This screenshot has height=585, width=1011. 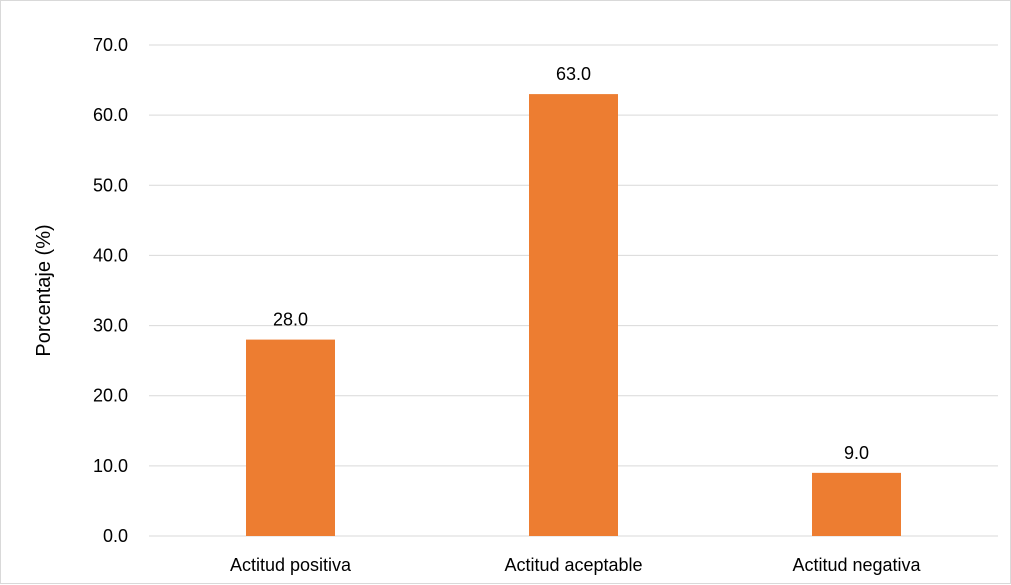 I want to click on y-tick-label: 40.0, so click(x=110, y=255).